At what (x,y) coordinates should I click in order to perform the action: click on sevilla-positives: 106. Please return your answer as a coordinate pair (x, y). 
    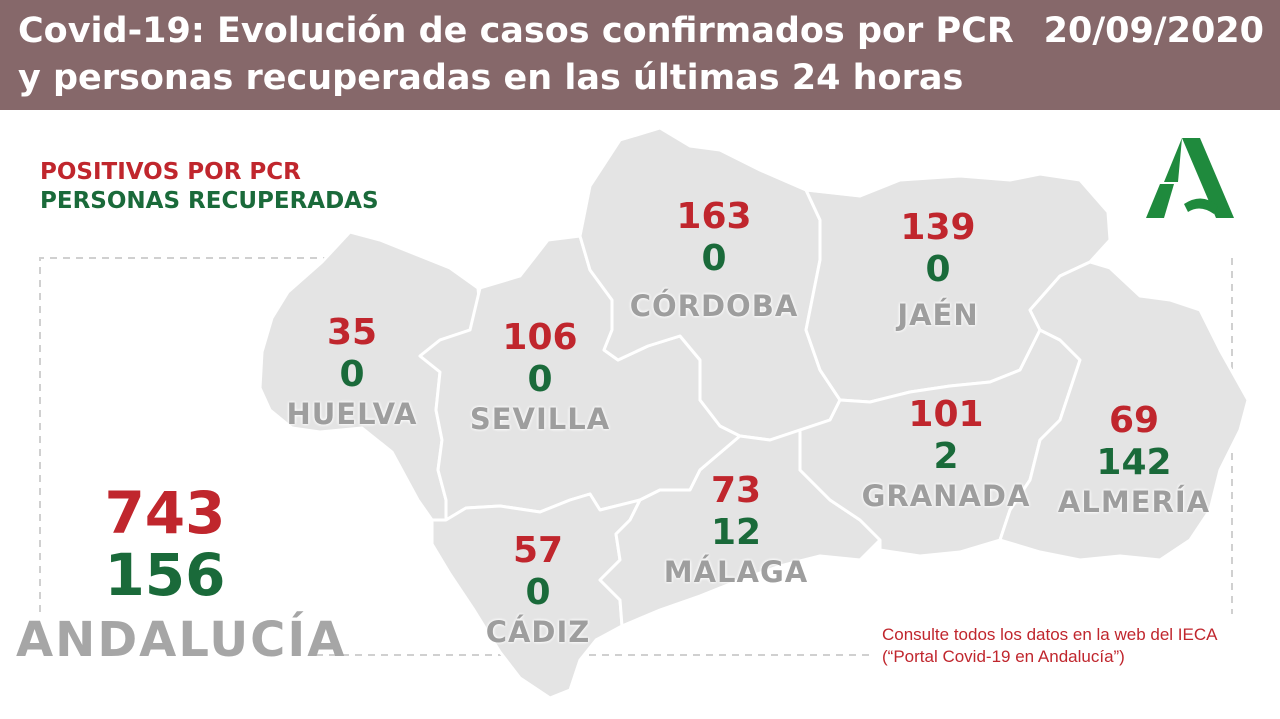
    Looking at the image, I should click on (540, 337).